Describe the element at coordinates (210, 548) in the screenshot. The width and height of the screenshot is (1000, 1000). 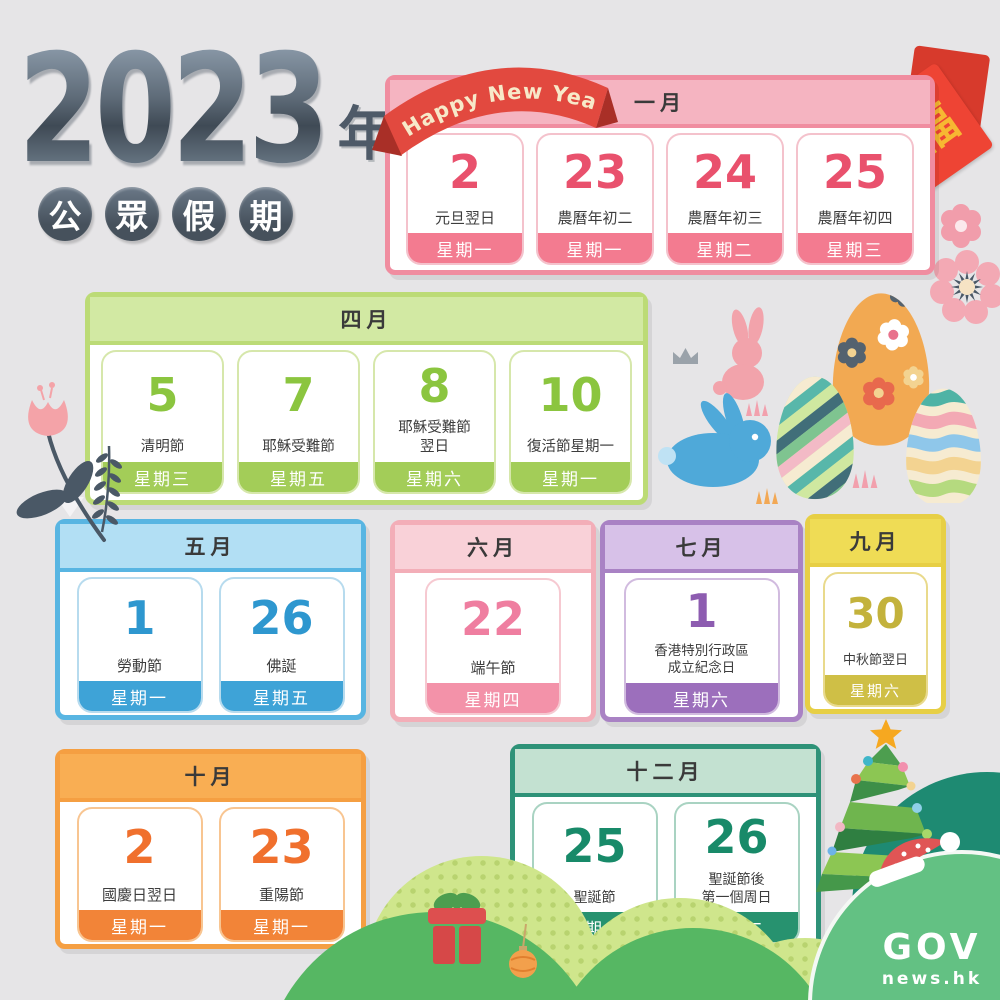
I see `month-header-may: 五月` at that location.